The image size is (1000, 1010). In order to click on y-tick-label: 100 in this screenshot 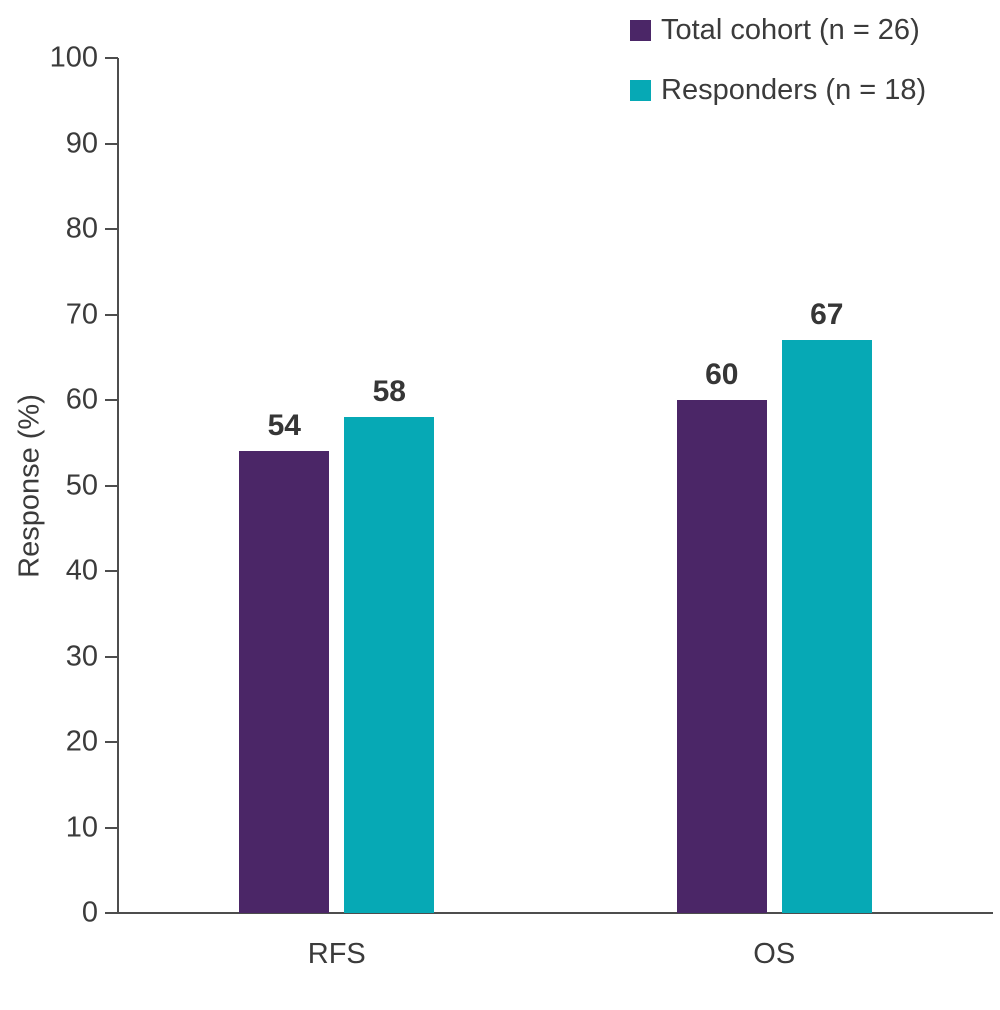, I will do `click(73, 57)`.